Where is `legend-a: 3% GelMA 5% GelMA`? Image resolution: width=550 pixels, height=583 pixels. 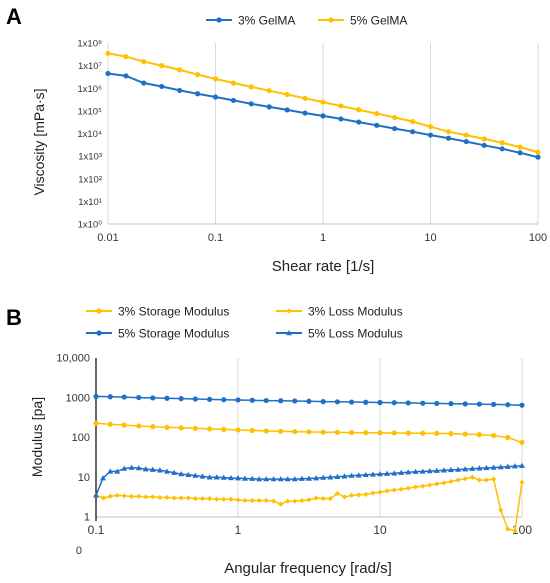 legend-a: 3% GelMA 5% GelMA is located at coordinates (306, 21).